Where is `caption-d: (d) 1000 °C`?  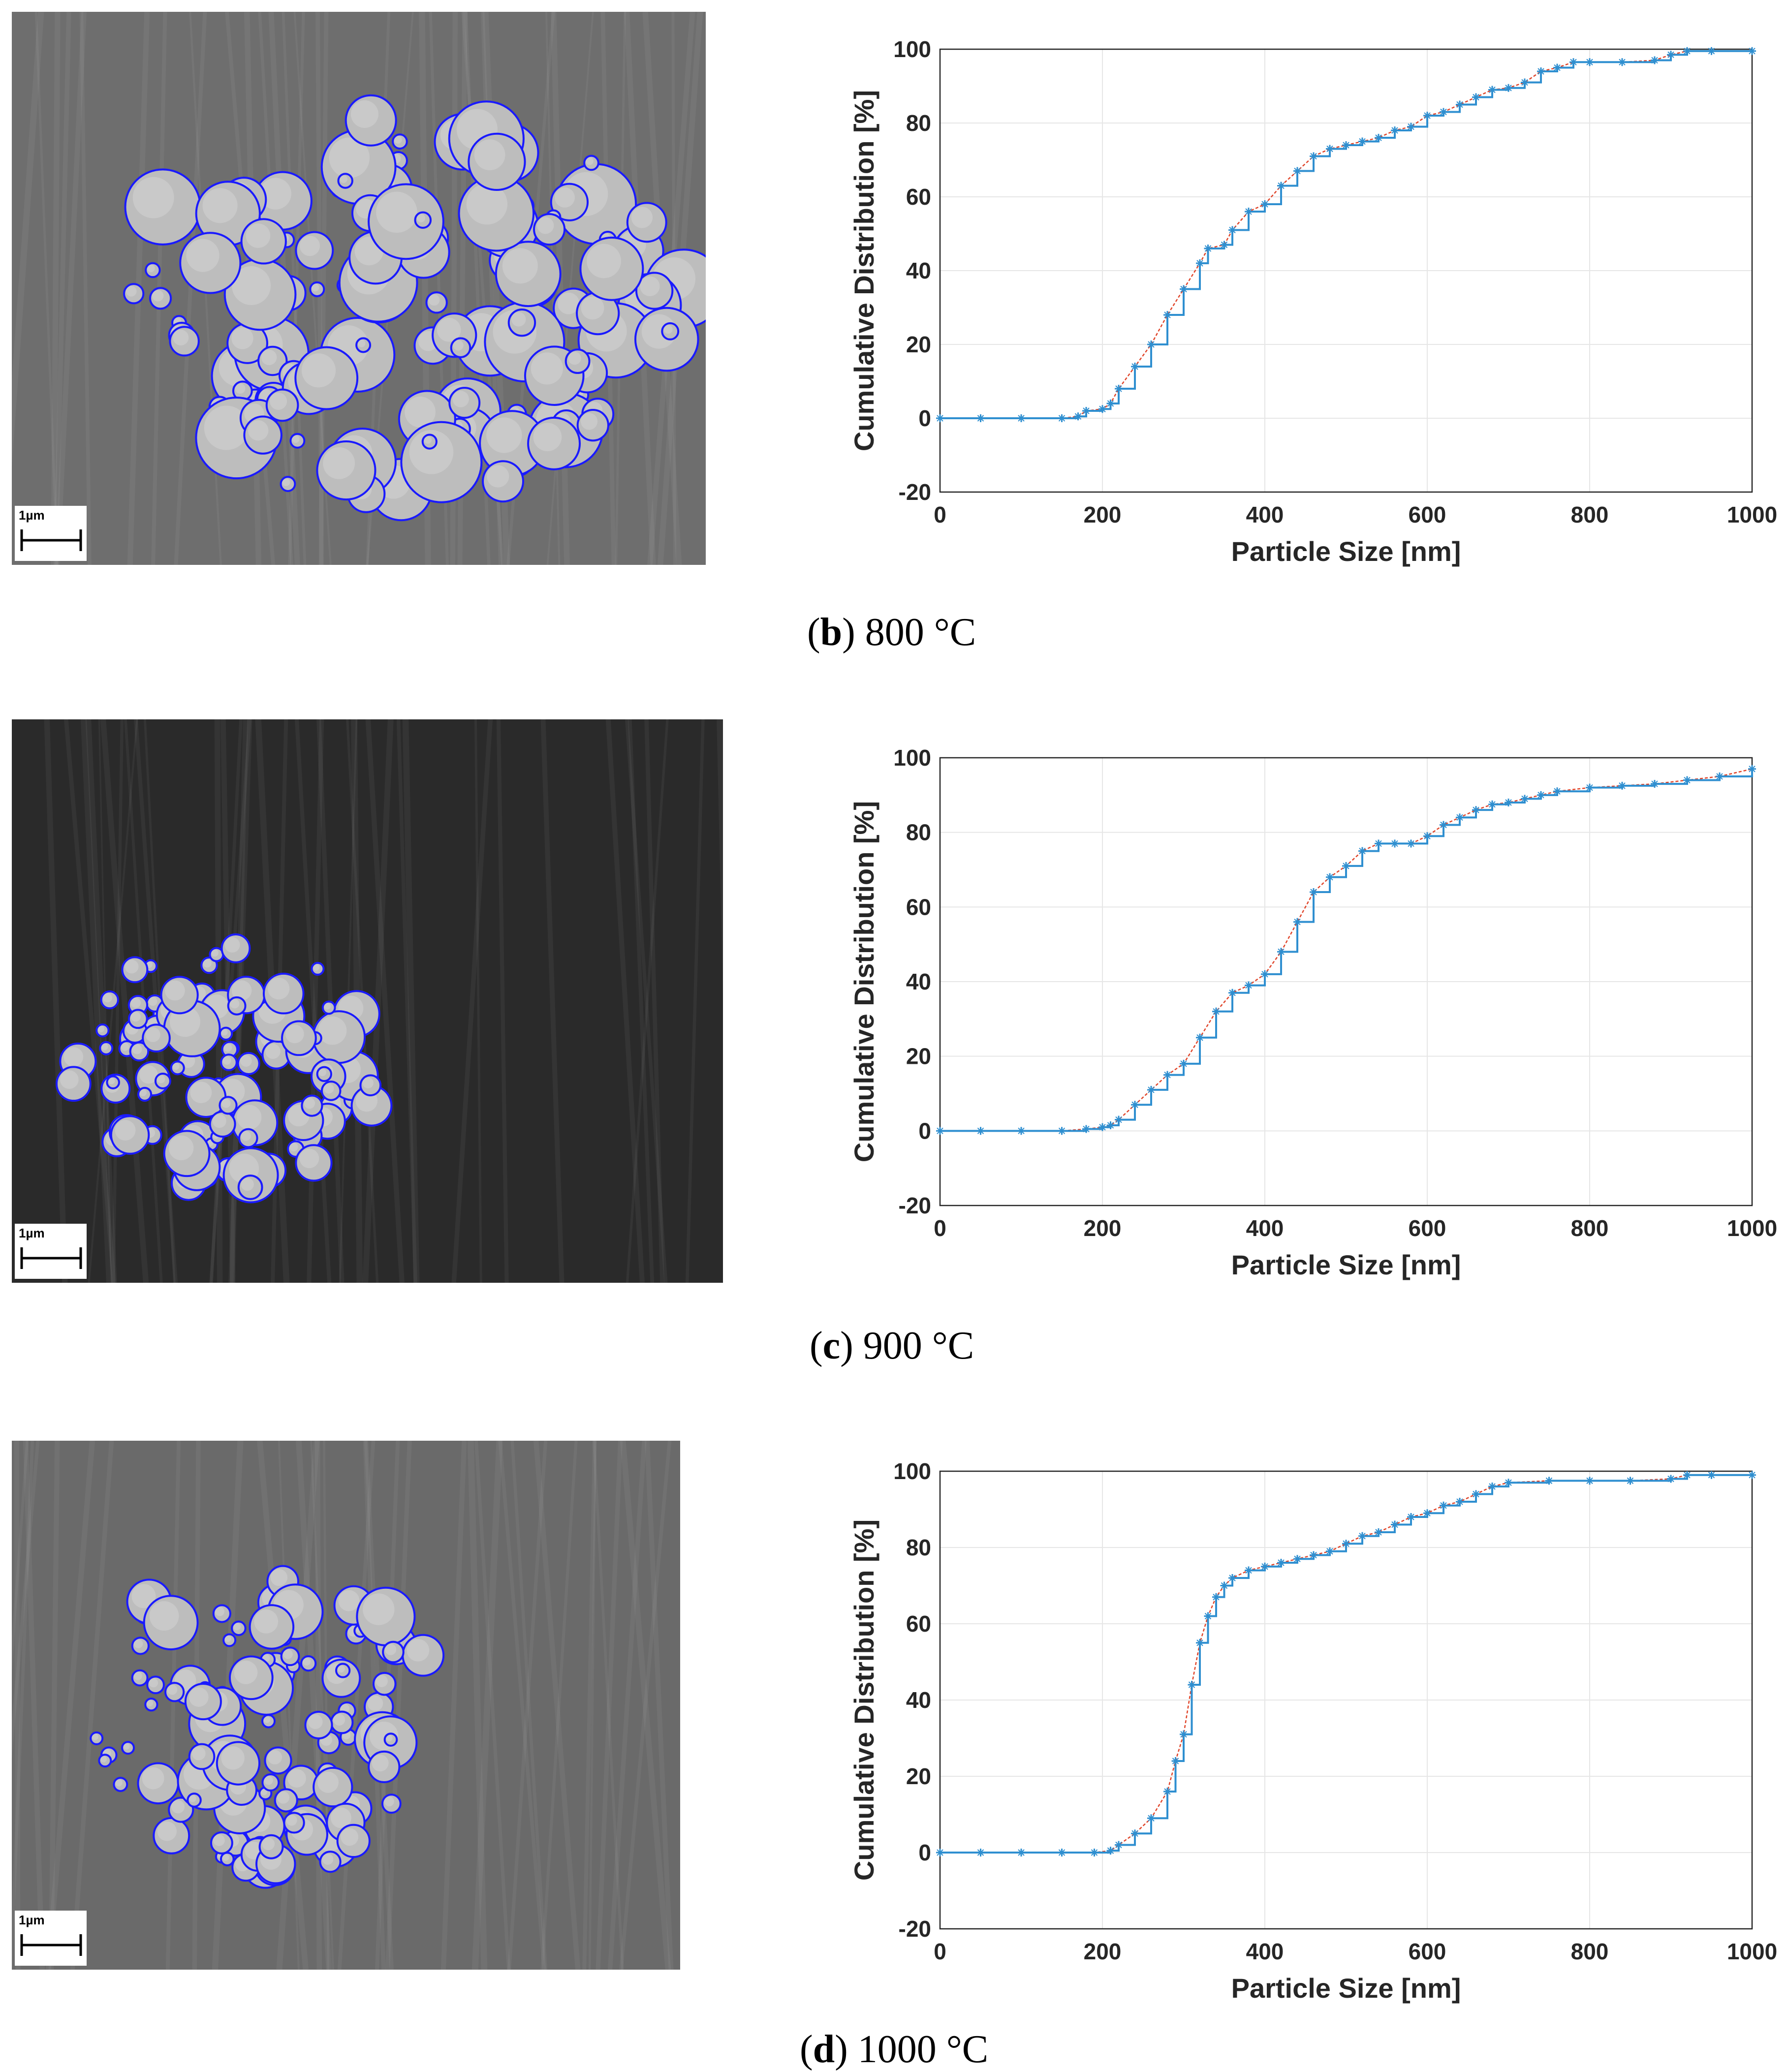
caption-d: (d) 1000 °C is located at coordinates (894, 2050).